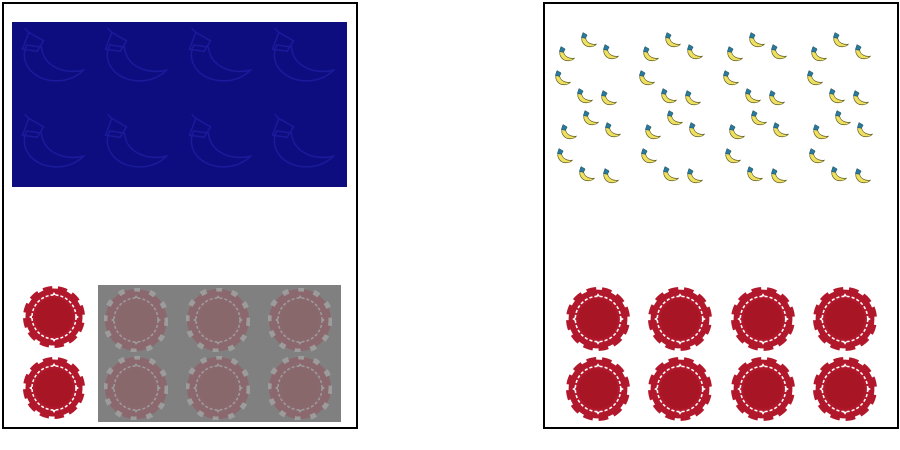  Describe the element at coordinates (713, 108) in the screenshot. I see `moon-field` at that location.